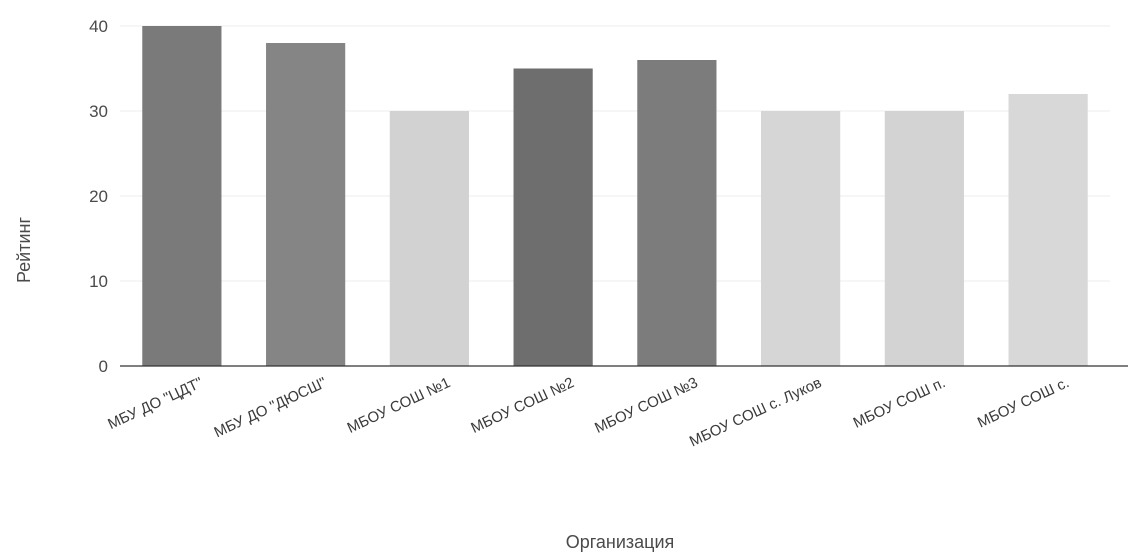  I want to click on y-axis-title: Рейтинг, so click(24, 250).